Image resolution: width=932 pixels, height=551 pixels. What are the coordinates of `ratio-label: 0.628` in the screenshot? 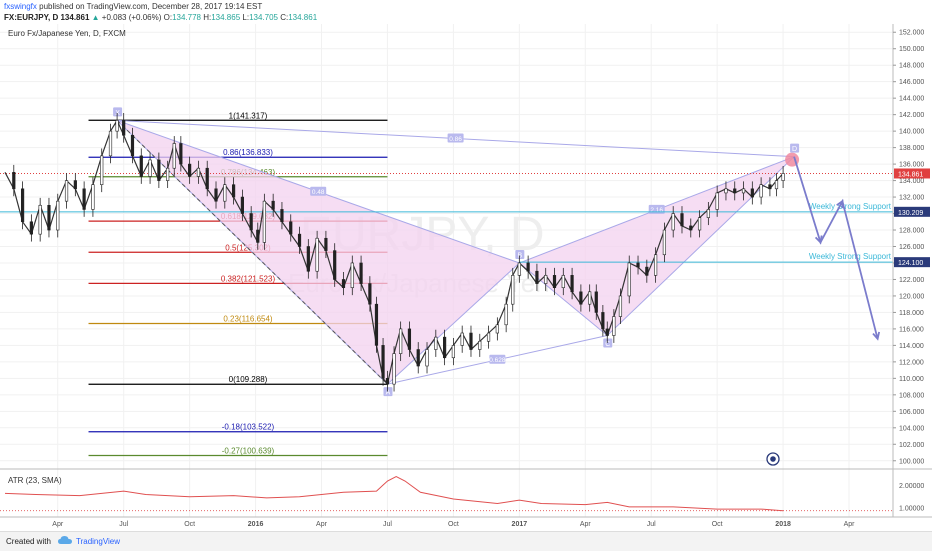 It's located at (497, 360).